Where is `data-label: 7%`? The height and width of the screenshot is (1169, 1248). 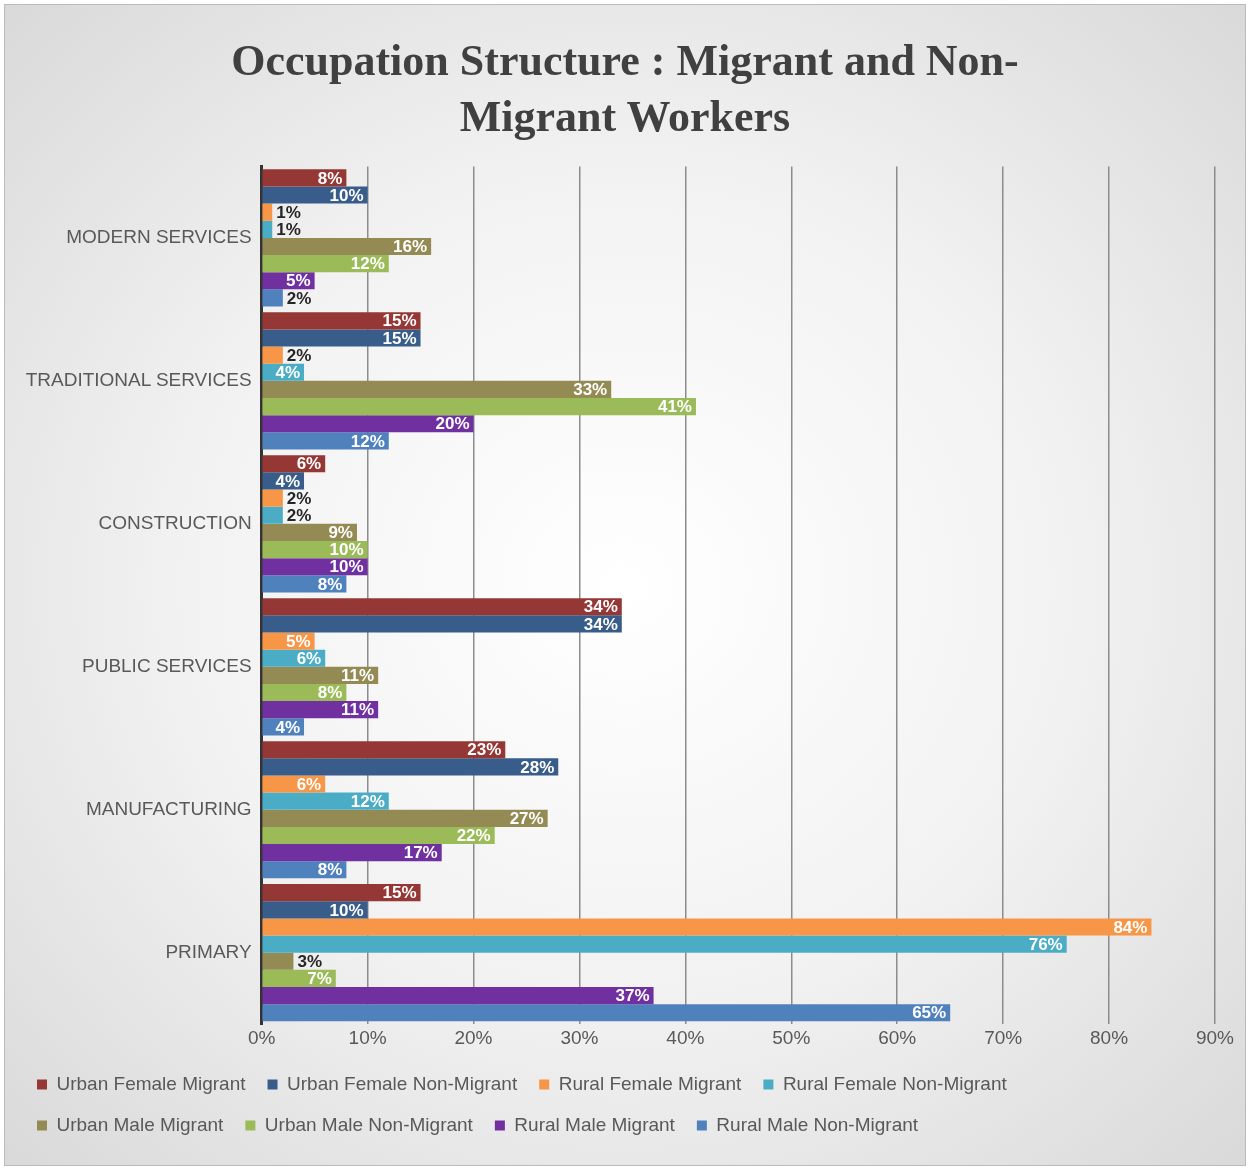 data-label: 7% is located at coordinates (319, 979).